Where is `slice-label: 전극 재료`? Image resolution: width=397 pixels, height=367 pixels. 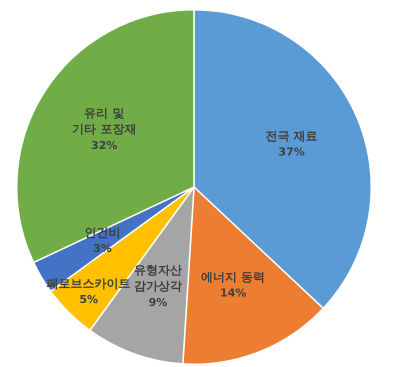 slice-label: 전극 재료 is located at coordinates (292, 135).